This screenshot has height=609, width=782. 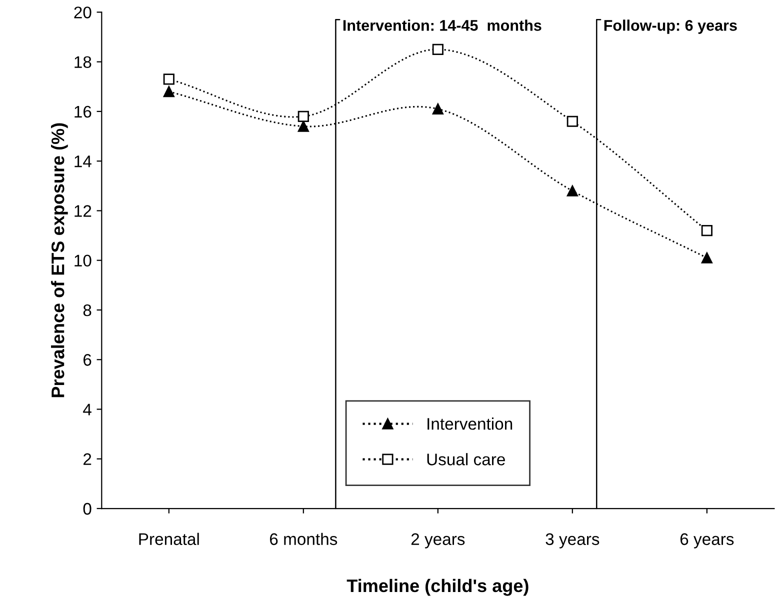 I want to click on y-tick-label: 16, so click(x=83, y=112).